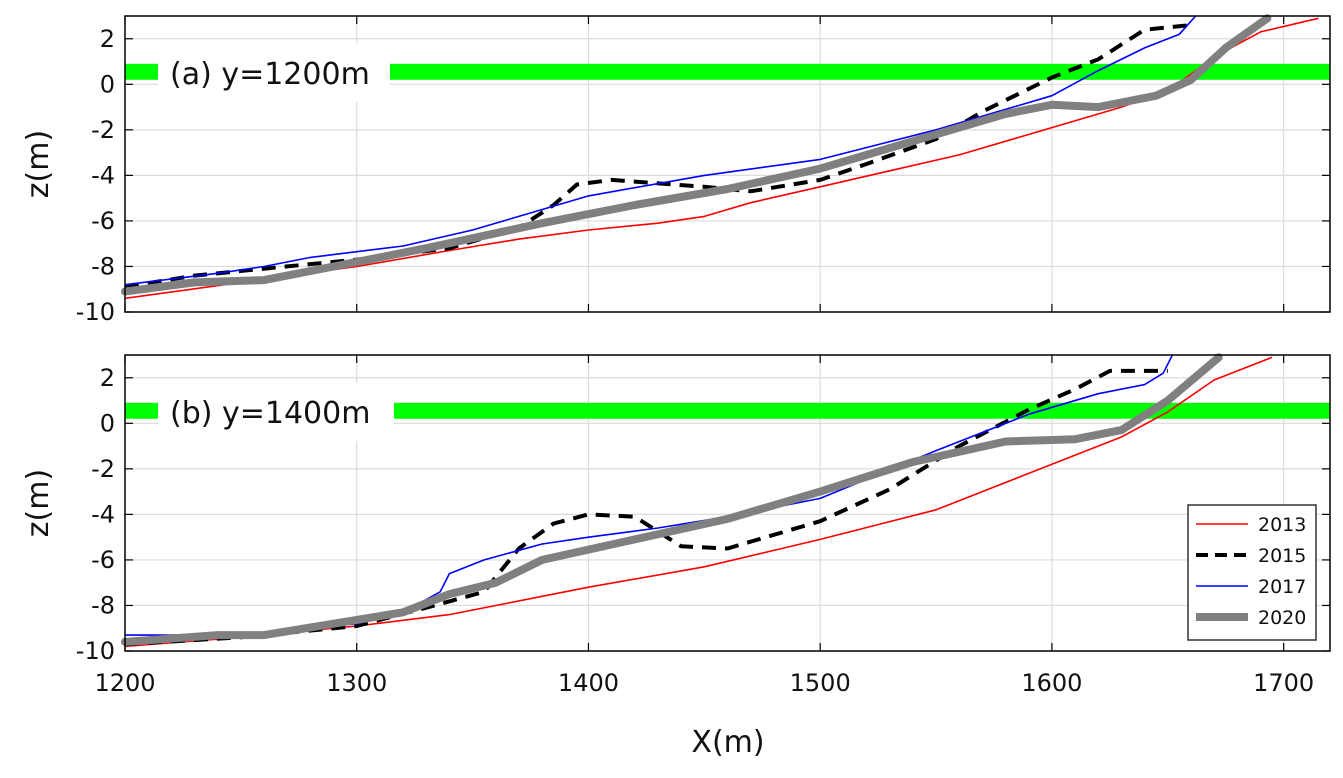 The width and height of the screenshot is (1343, 778). What do you see at coordinates (103, 514) in the screenshot?
I see `panel-b-y-tick-label: -4` at bounding box center [103, 514].